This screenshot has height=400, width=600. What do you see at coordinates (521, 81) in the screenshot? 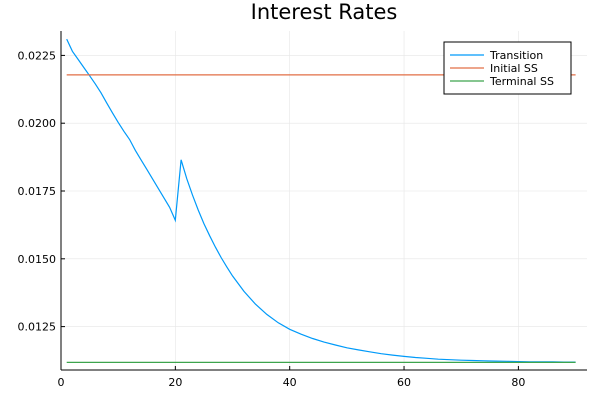
I see `legend-label-terminal-ss: Terminal SS` at bounding box center [521, 81].